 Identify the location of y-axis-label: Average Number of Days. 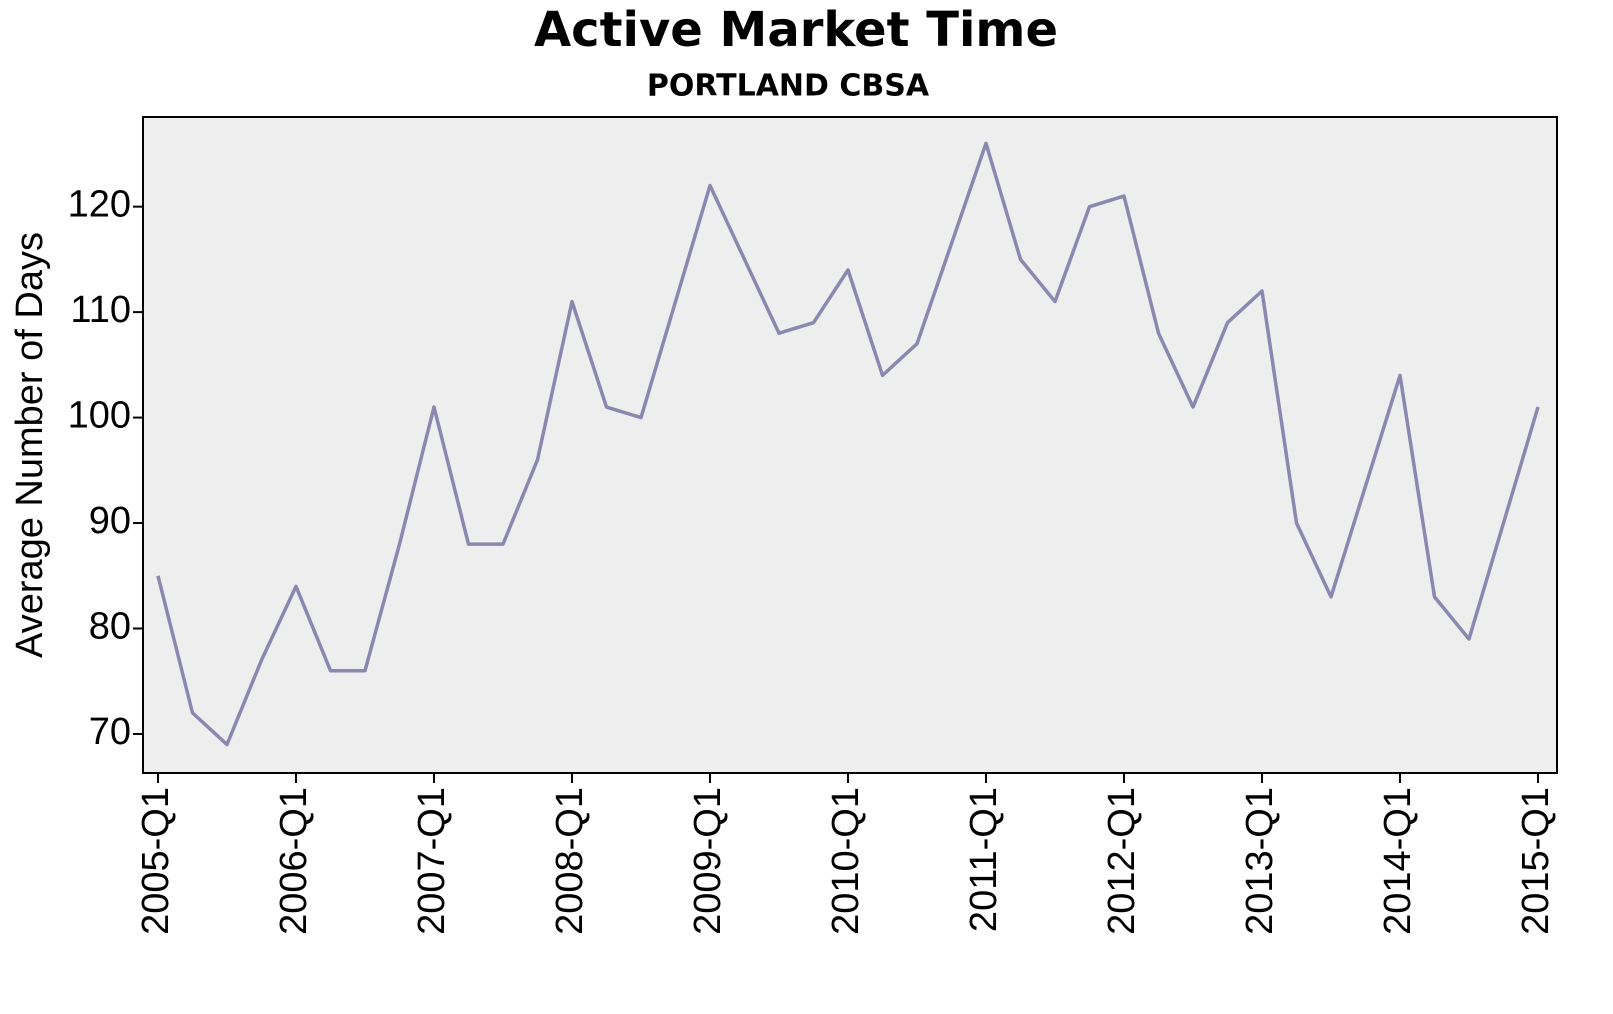
(30, 445).